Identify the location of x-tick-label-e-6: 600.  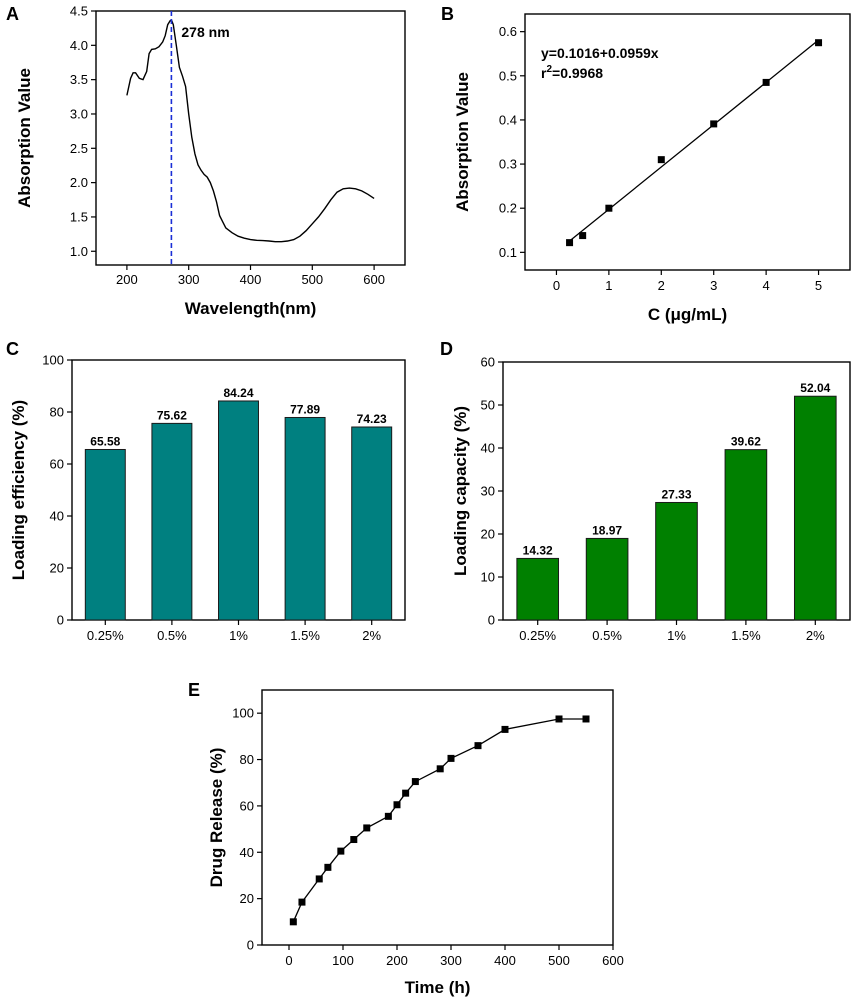
(613, 960).